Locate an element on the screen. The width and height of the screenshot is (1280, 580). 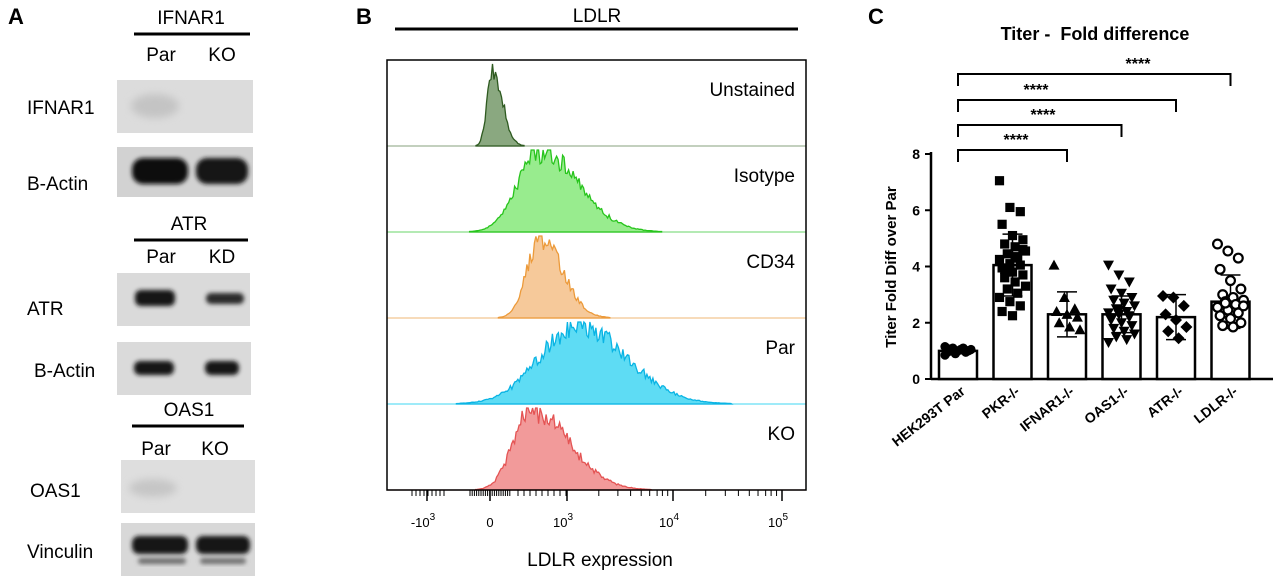
blot3-row-oas1-label: OAS1 is located at coordinates (55, 491).